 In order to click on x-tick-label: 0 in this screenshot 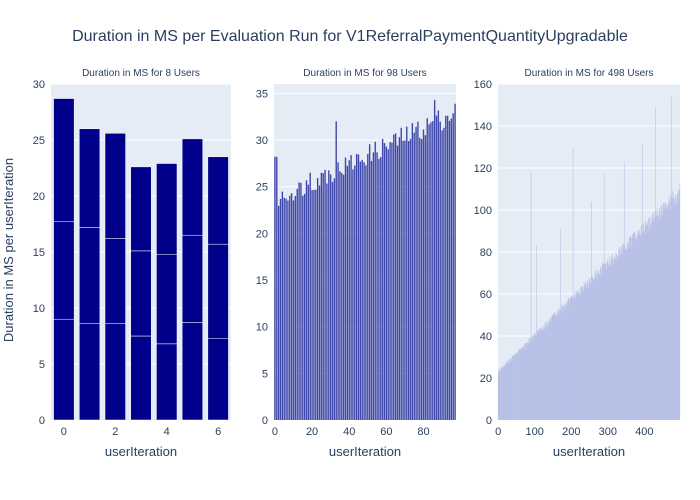, I will do `click(498, 432)`.